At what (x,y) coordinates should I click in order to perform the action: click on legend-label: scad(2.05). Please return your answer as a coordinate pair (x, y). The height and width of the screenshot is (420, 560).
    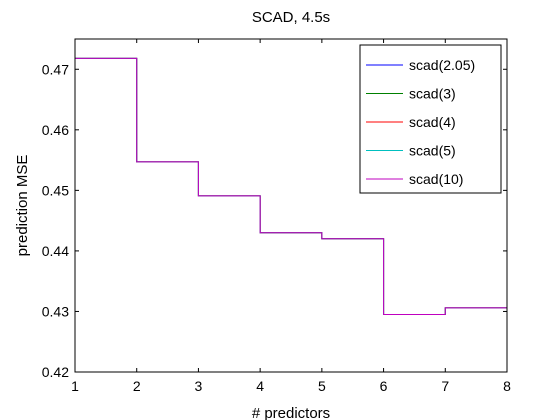
    Looking at the image, I should click on (442, 65).